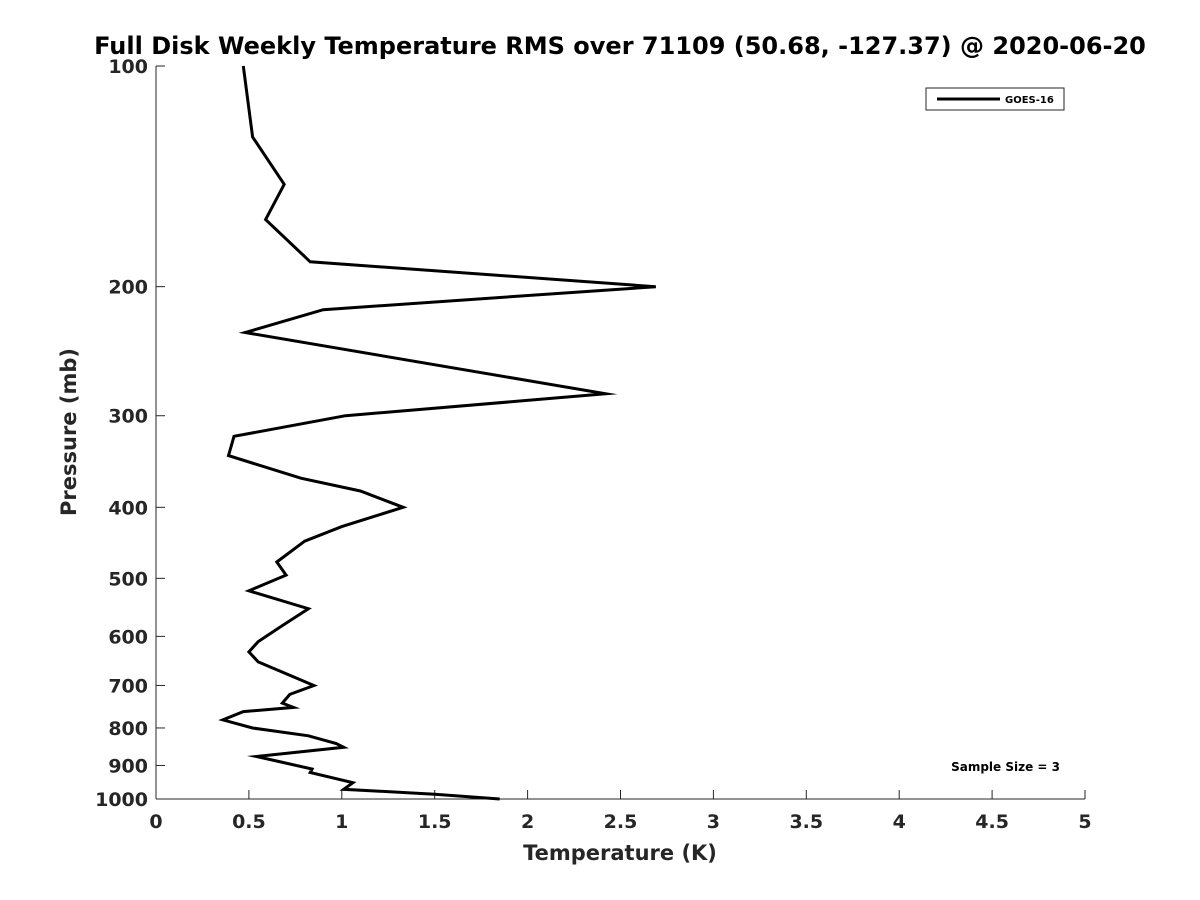  What do you see at coordinates (128, 766) in the screenshot?
I see `y-tick-label: 900` at bounding box center [128, 766].